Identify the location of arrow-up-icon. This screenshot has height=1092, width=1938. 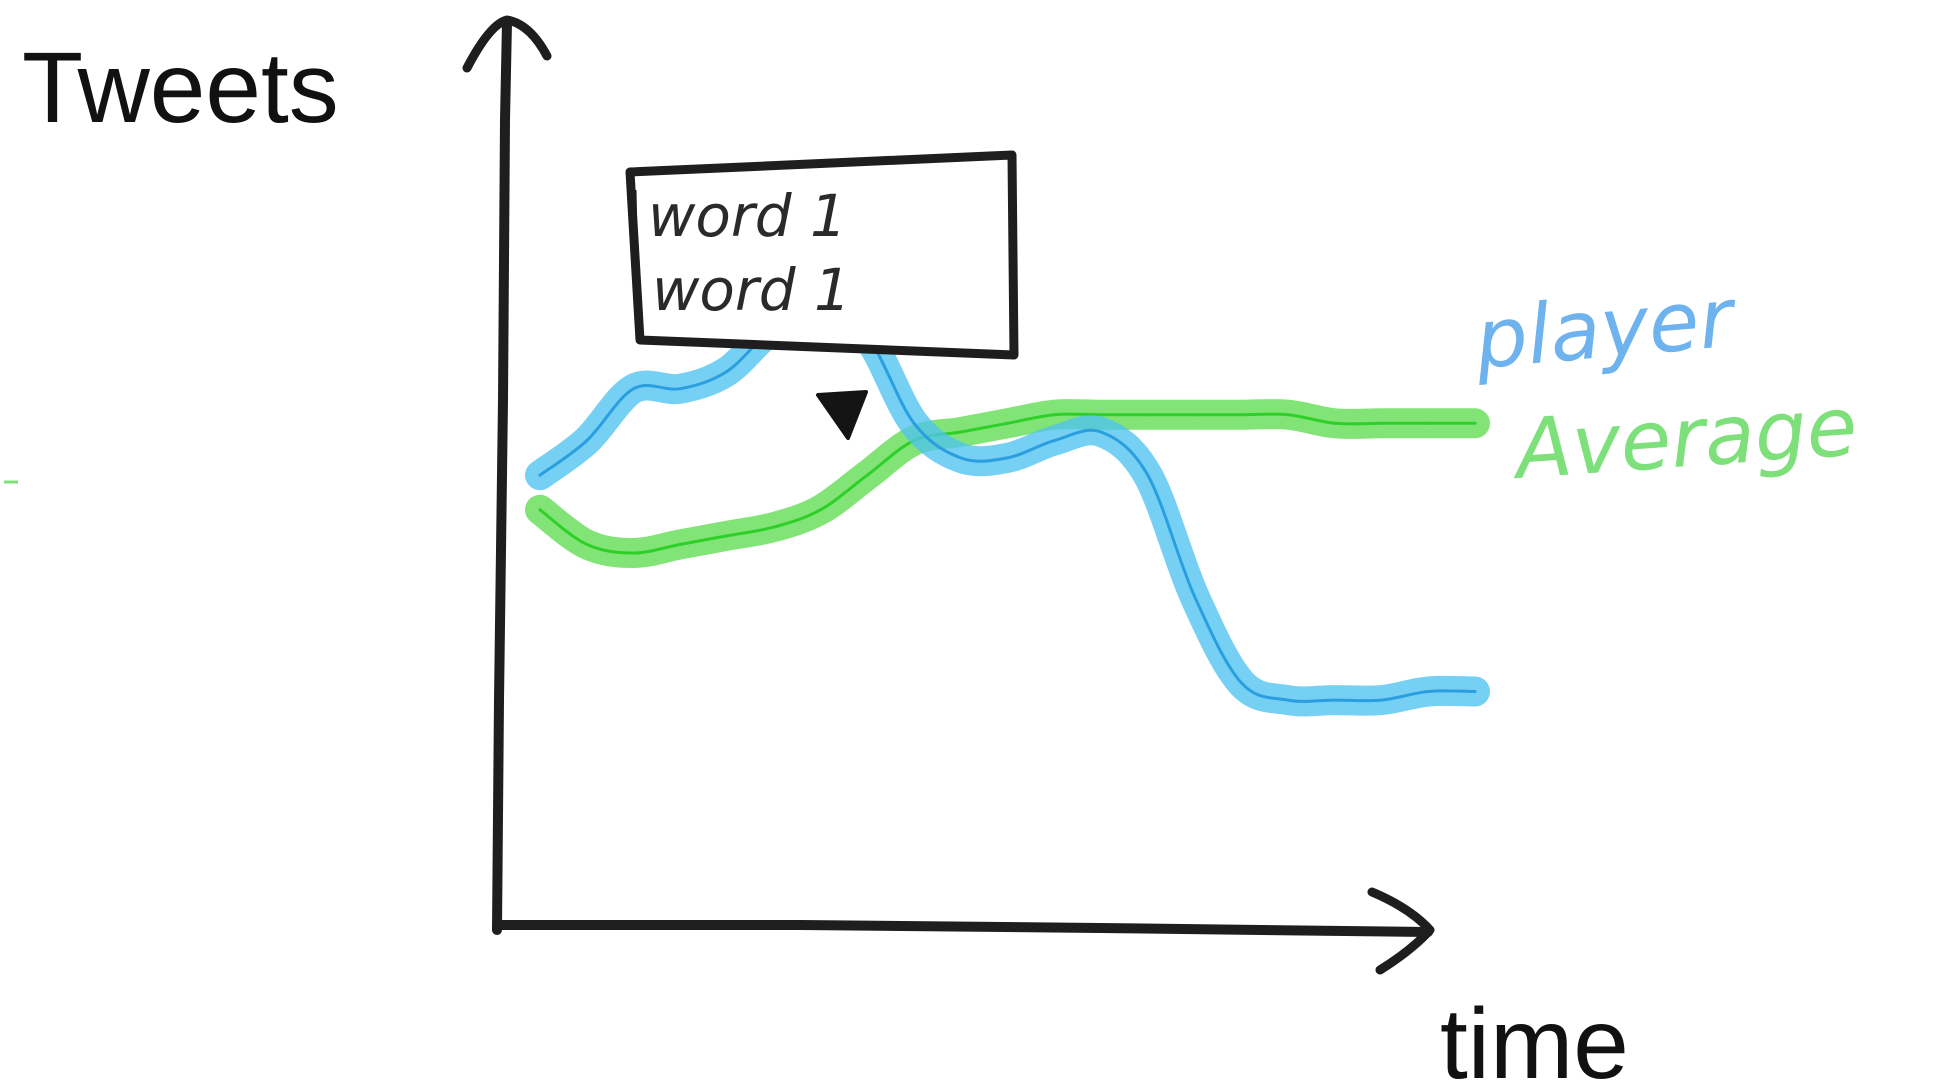
(507, 44).